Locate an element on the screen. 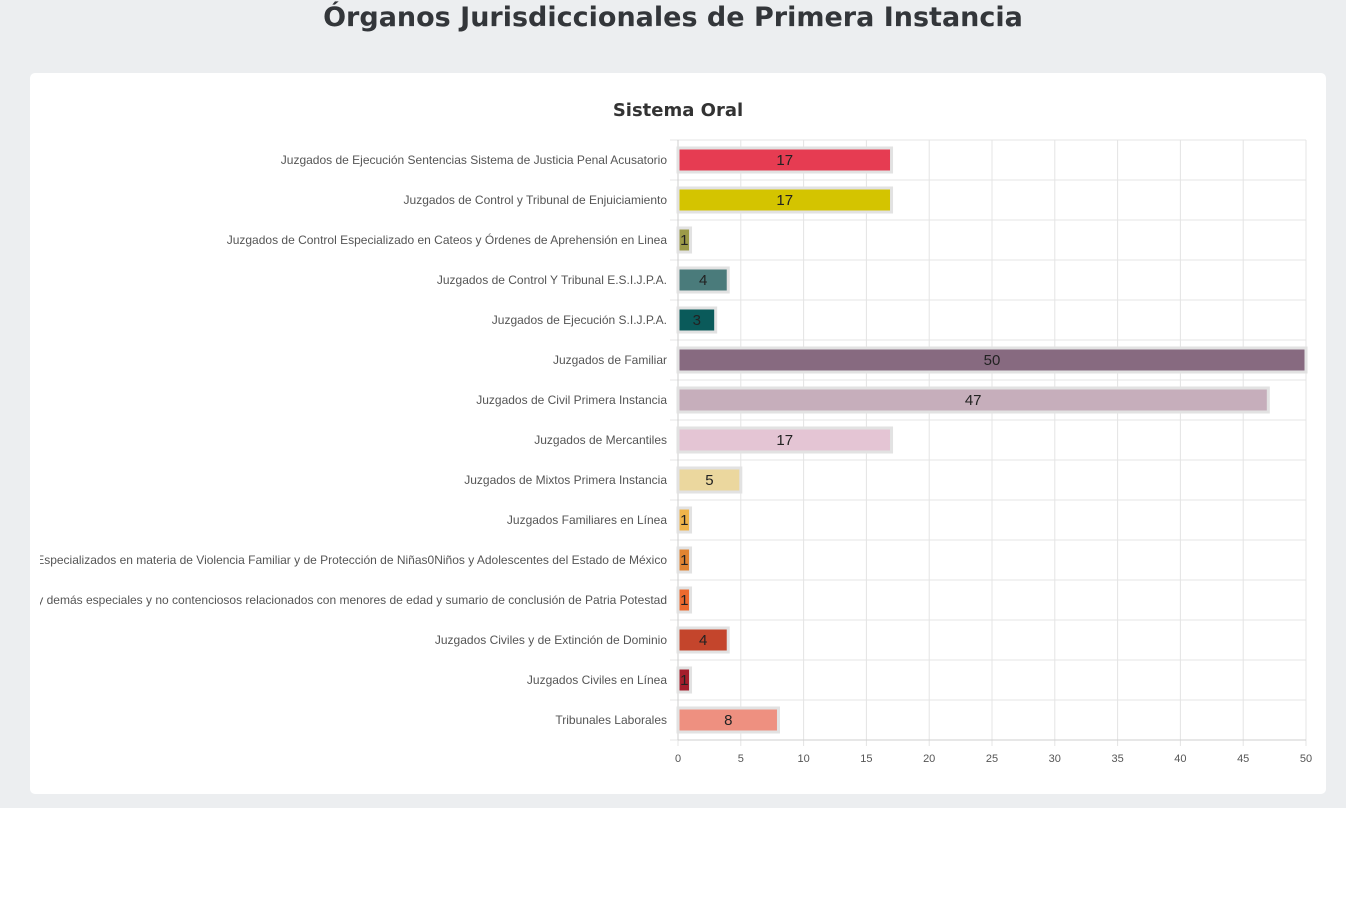 The image size is (1346, 922). x-tick-label: 40 is located at coordinates (1180, 759).